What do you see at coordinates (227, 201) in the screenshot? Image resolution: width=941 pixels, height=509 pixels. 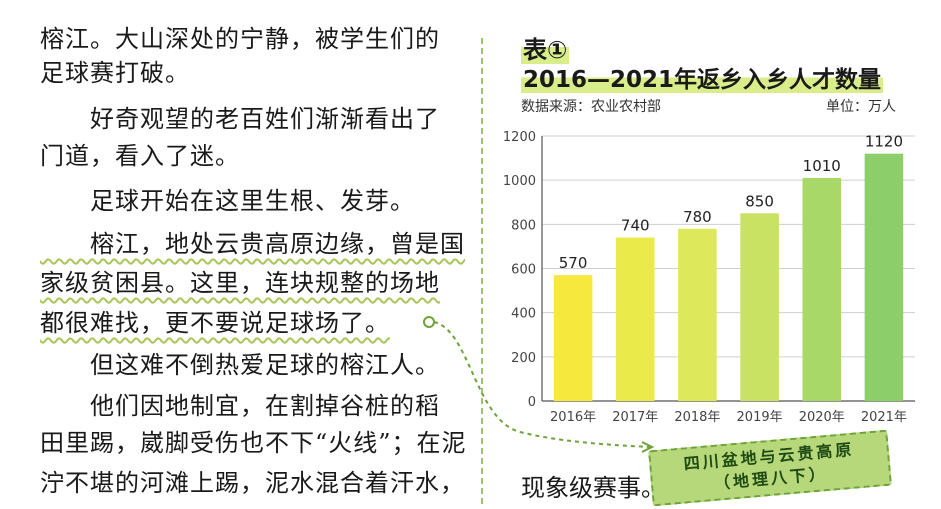 I see `text-line: 足球开始在这里生根、发芽。` at bounding box center [227, 201].